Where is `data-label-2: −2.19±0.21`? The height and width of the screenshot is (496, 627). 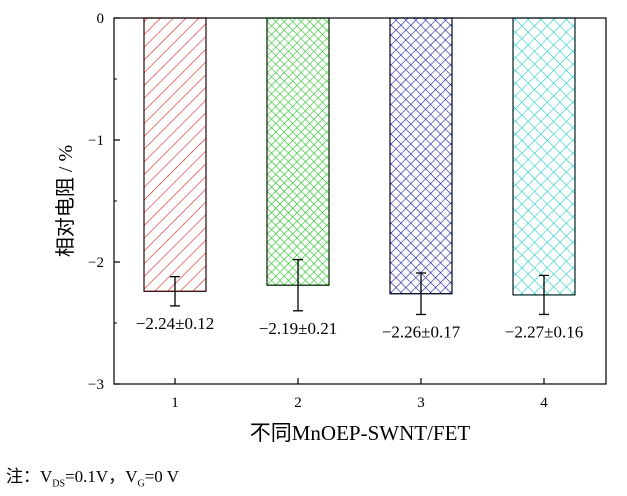 data-label-2: −2.19±0.21 is located at coordinates (298, 328).